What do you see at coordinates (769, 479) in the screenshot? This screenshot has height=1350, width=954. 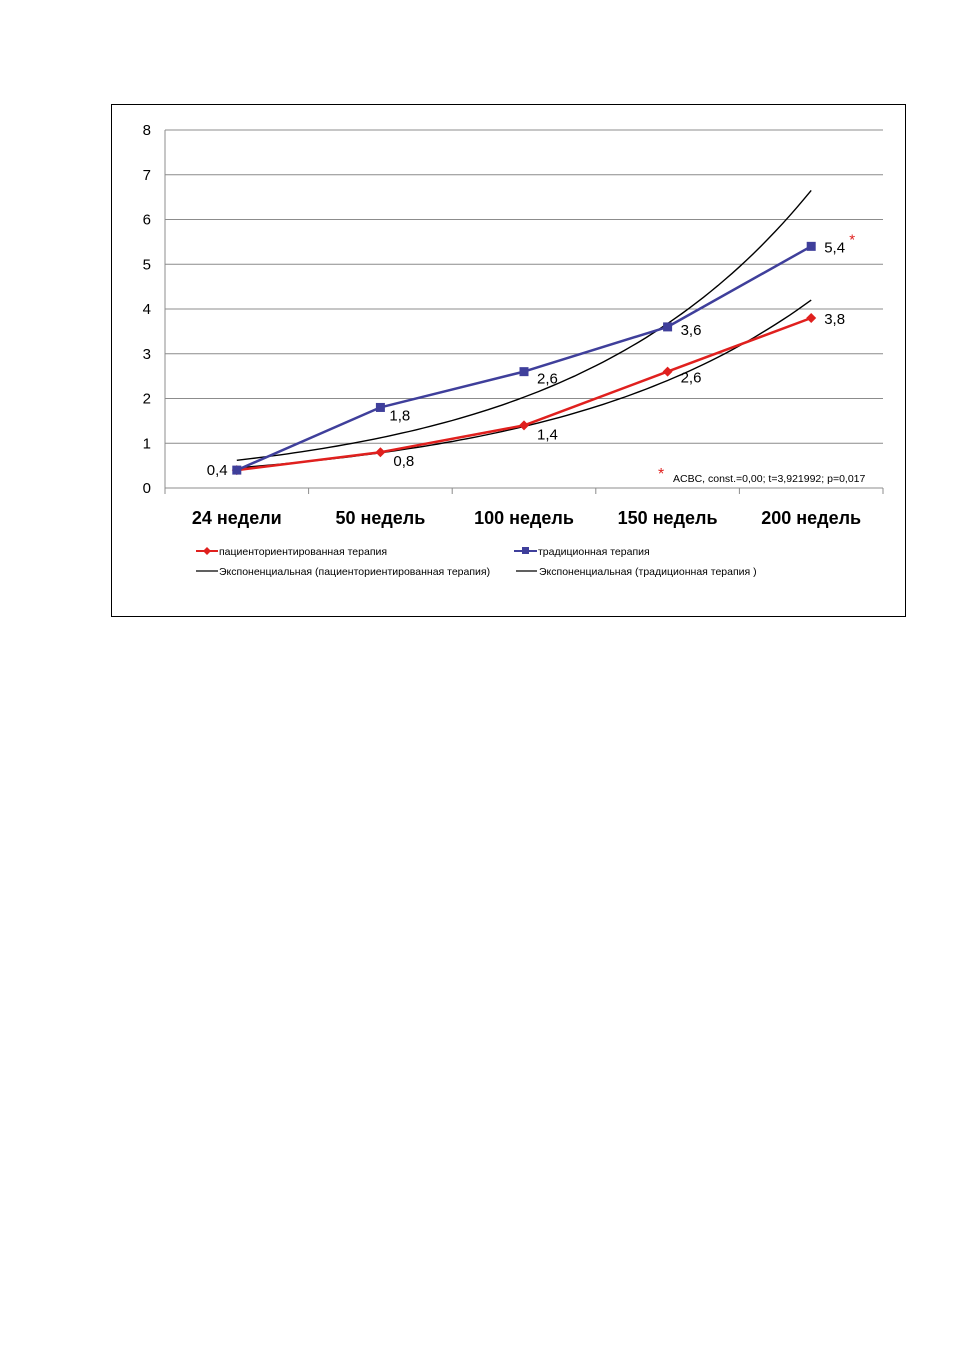 I see `annotation-text: ACBC, const.=0,00; t=3,921992; p=0,017` at bounding box center [769, 479].